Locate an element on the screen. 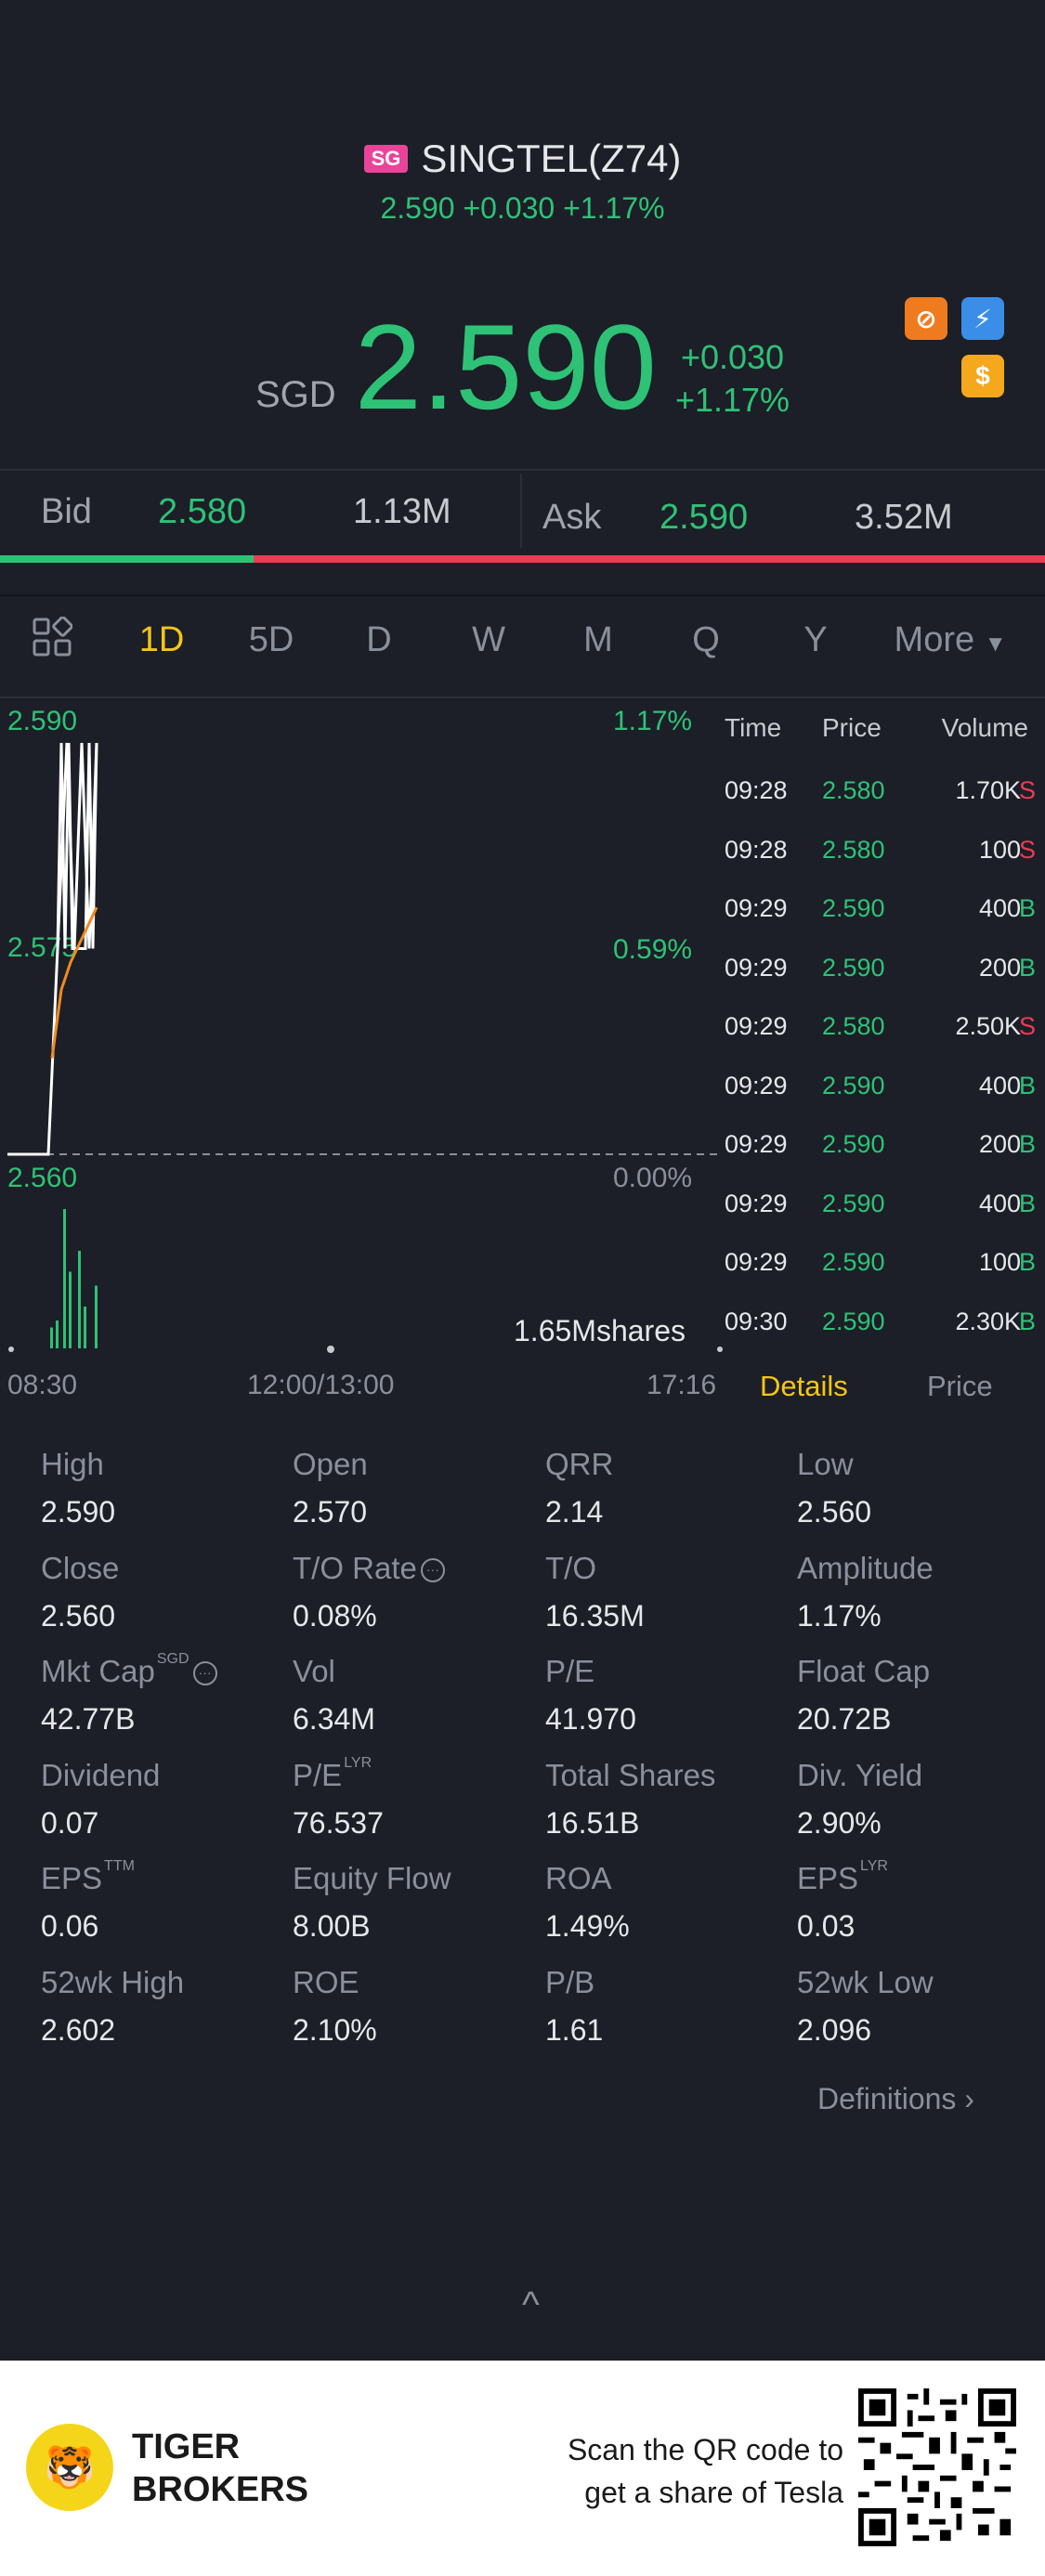 Image resolution: width=1045 pixels, height=2576 pixels. tab-1d: 1D is located at coordinates (161, 639).